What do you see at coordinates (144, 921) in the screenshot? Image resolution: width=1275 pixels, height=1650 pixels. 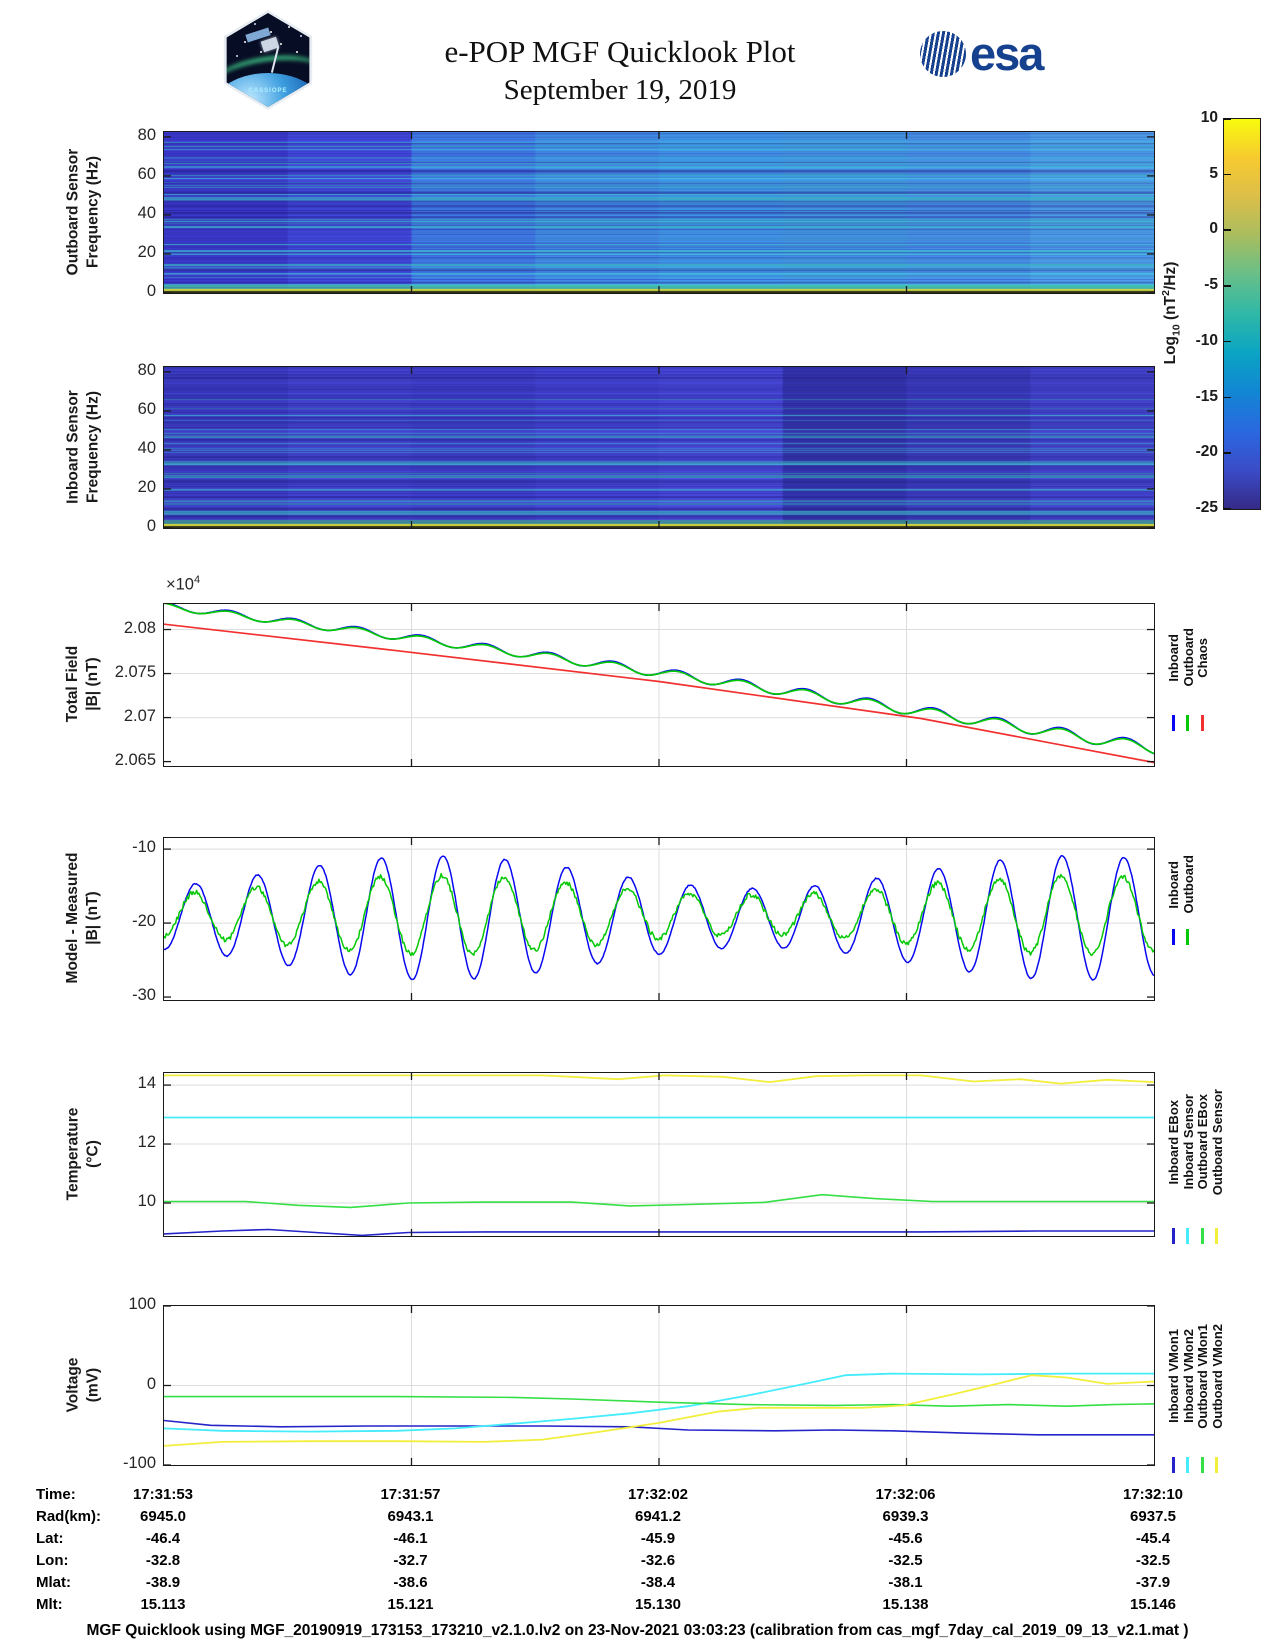 I see `tick-label-model_minus_measured: -20` at bounding box center [144, 921].